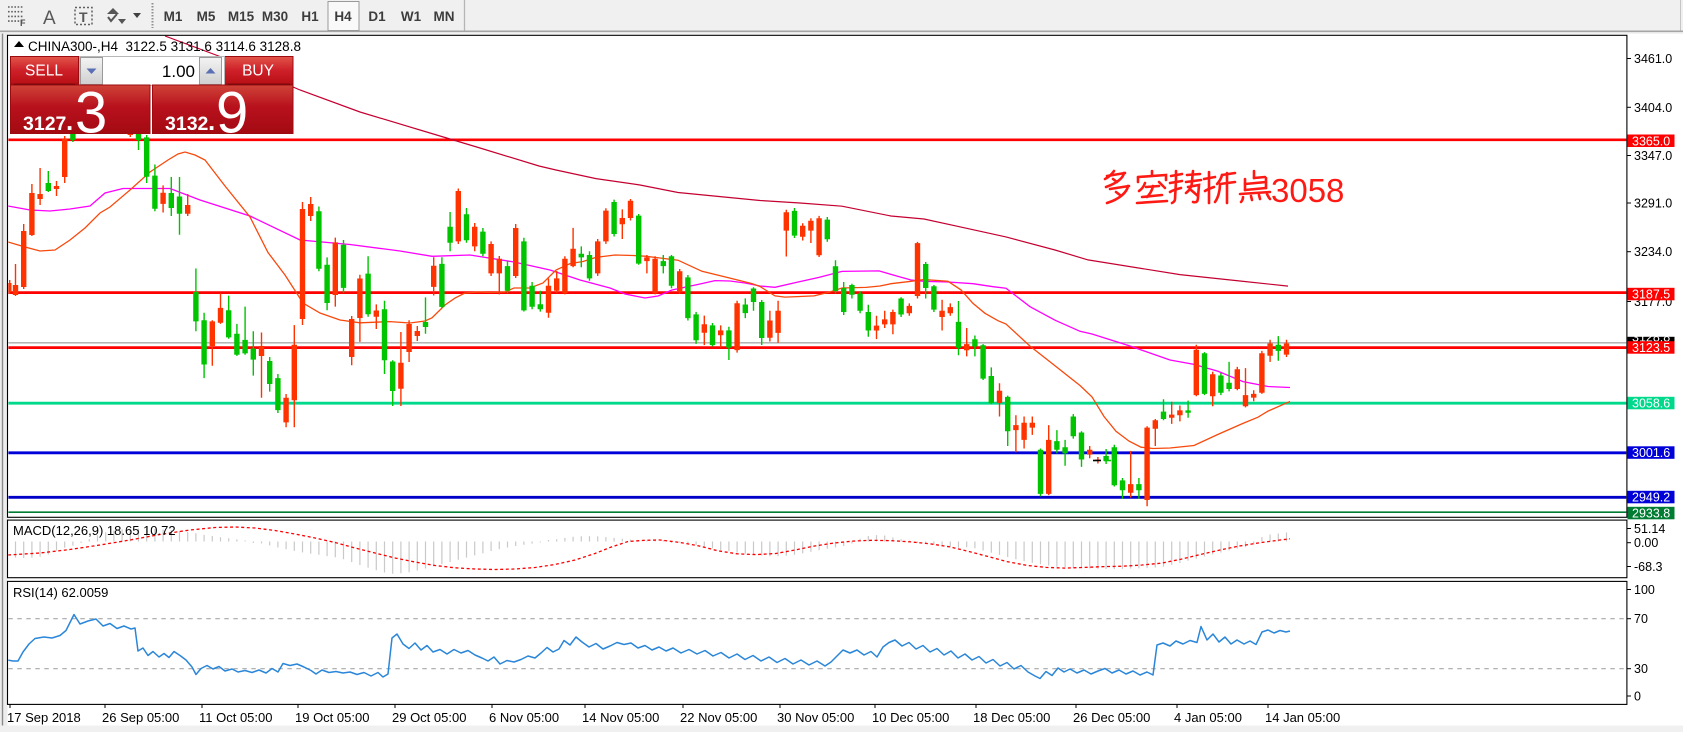 Image resolution: width=1683 pixels, height=732 pixels. I want to click on svg-text: 51.14, so click(1649, 529).